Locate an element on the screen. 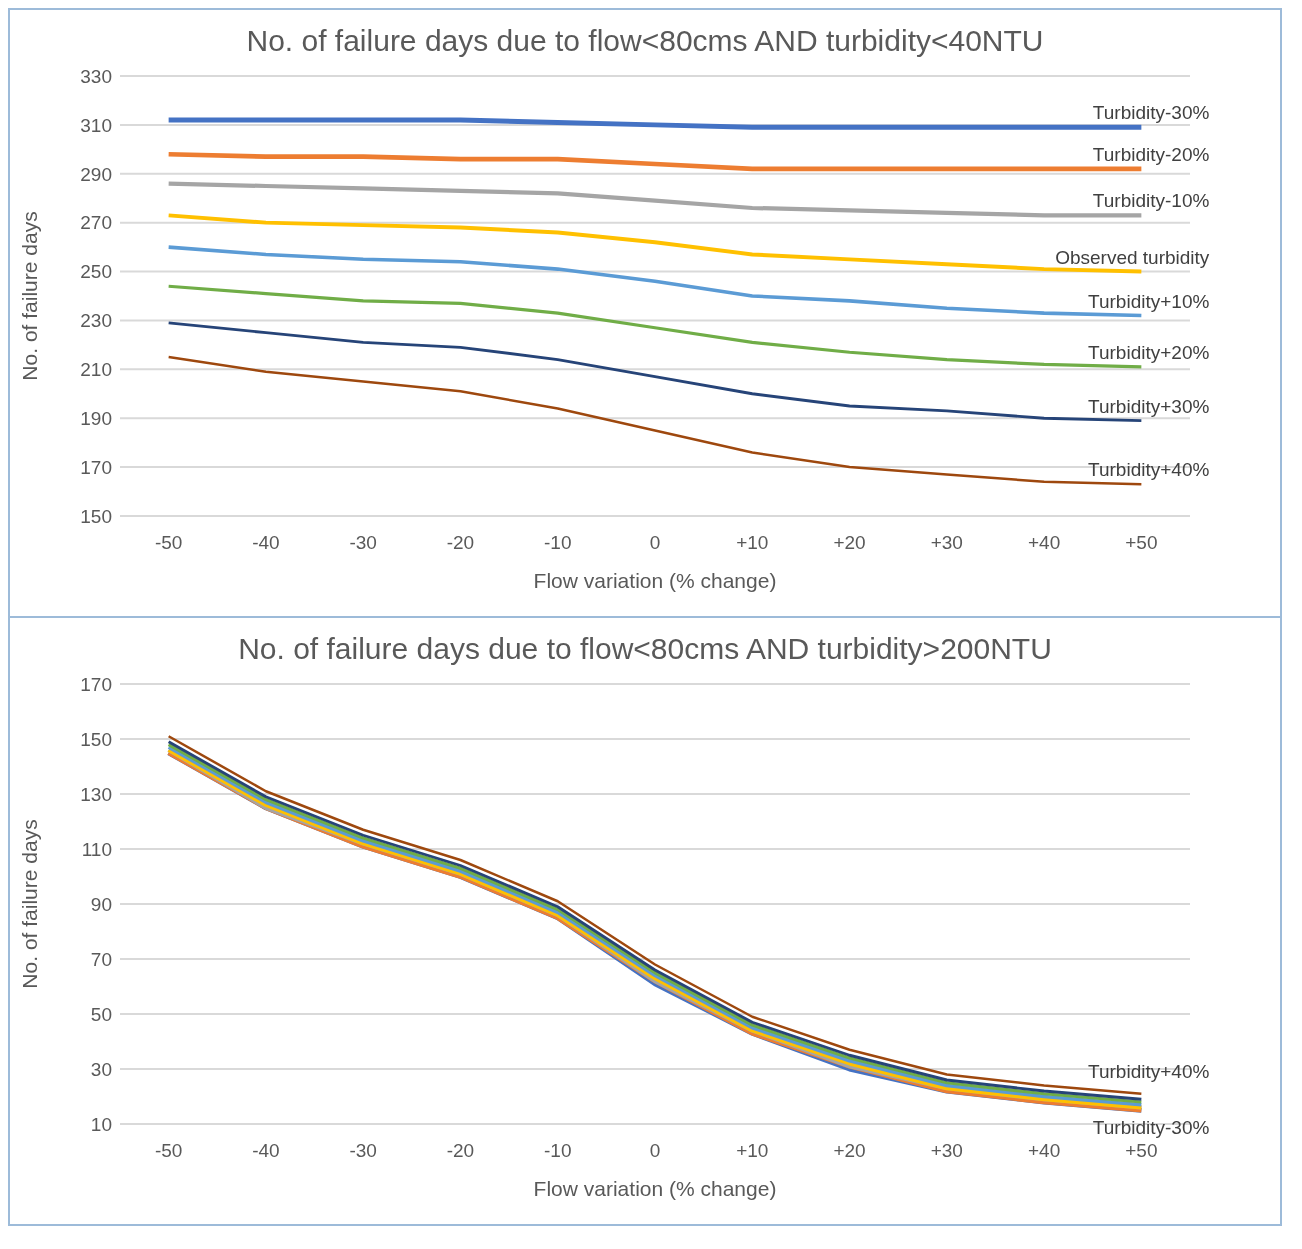 The height and width of the screenshot is (1249, 1302). y-tick-label: 230 is located at coordinates (96, 321).